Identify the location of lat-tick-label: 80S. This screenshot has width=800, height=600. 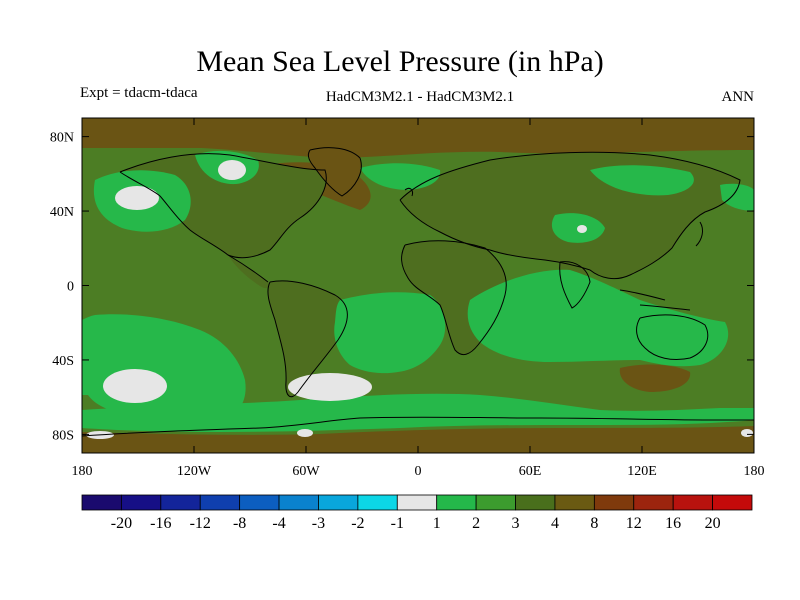
(63, 435).